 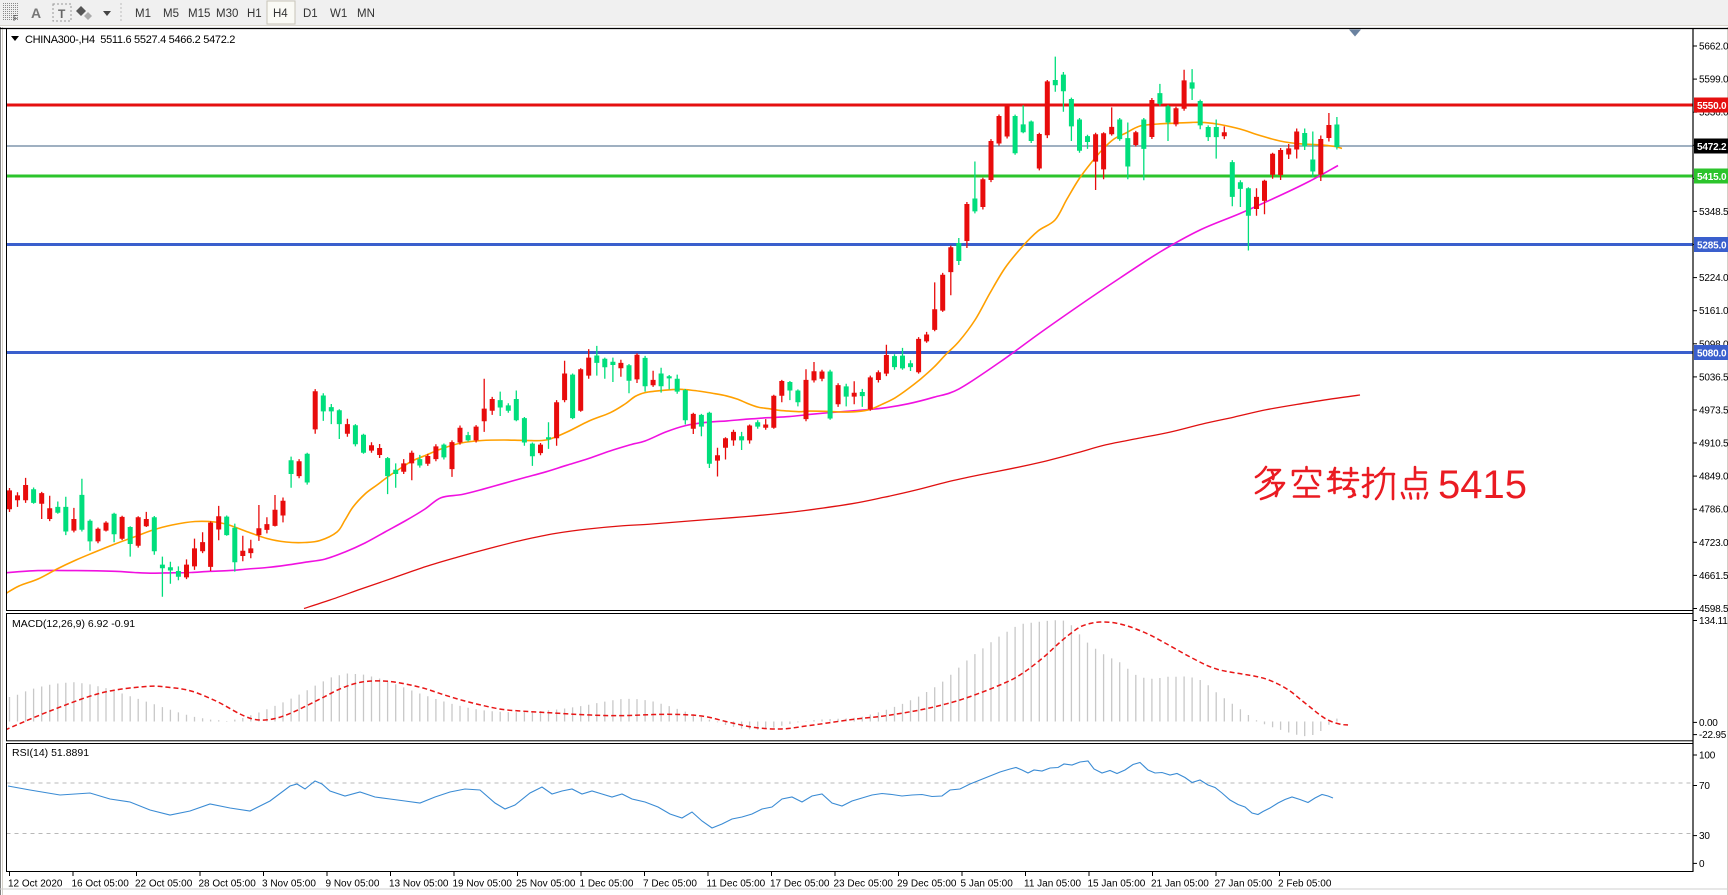 I want to click on svg-text: A, so click(x=36, y=13).